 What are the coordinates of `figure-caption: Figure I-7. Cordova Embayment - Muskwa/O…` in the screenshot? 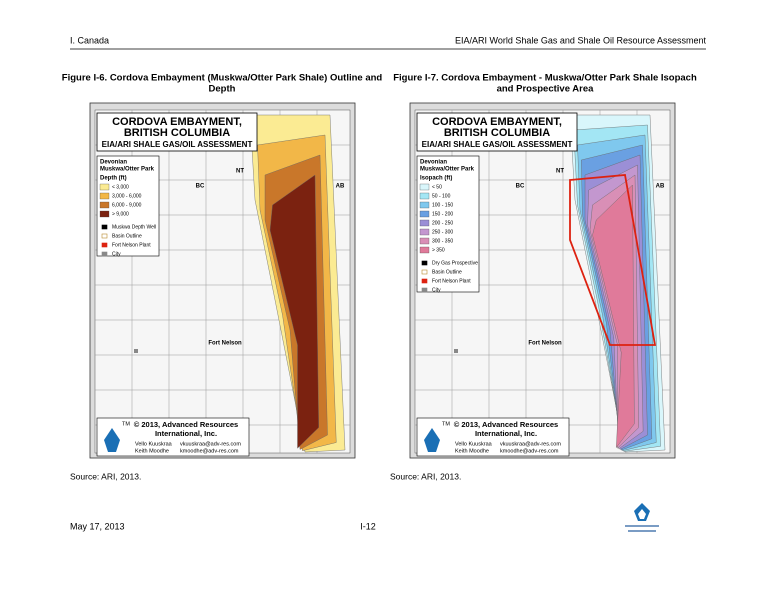 It's located at (545, 78).